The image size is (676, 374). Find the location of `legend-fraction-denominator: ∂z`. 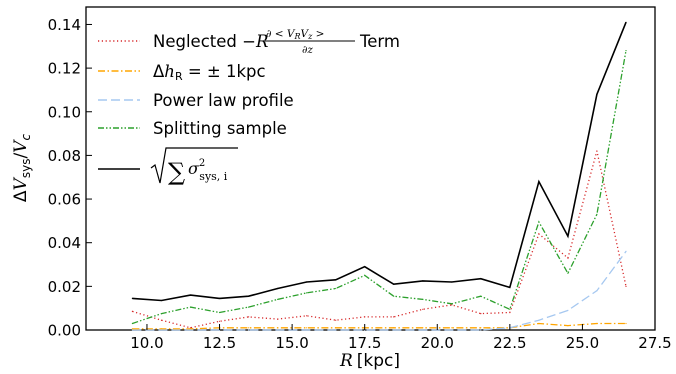

legend-fraction-denominator: ∂z is located at coordinates (307, 50).